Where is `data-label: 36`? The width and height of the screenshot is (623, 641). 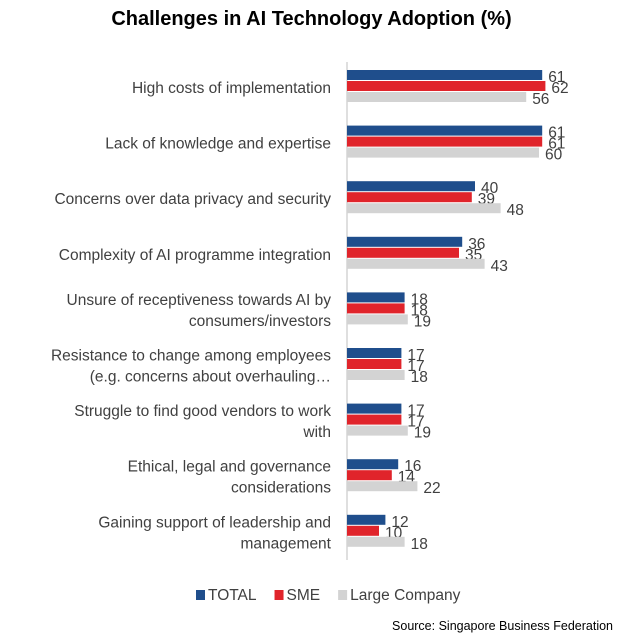
data-label: 36 is located at coordinates (476, 244).